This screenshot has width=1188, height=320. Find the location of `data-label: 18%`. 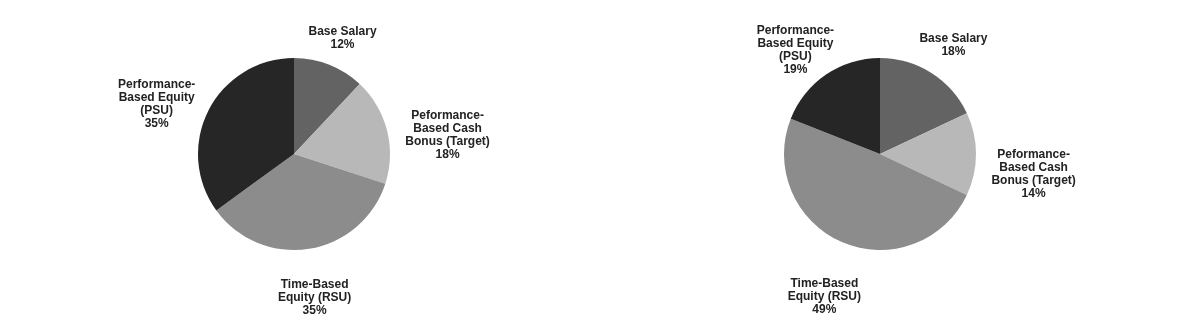

data-label: 18% is located at coordinates (953, 51).